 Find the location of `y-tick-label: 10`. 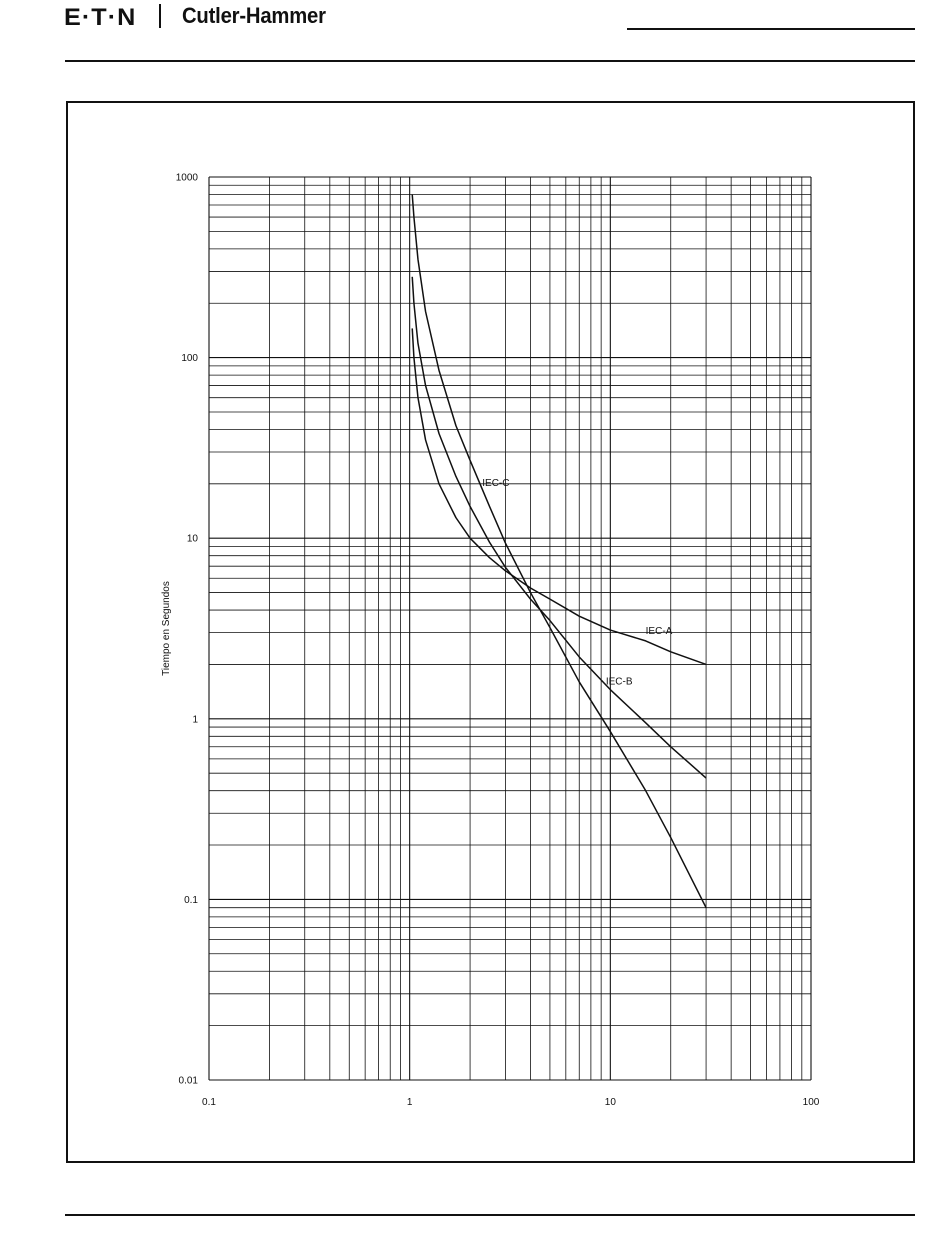

y-tick-label: 10 is located at coordinates (193, 539).